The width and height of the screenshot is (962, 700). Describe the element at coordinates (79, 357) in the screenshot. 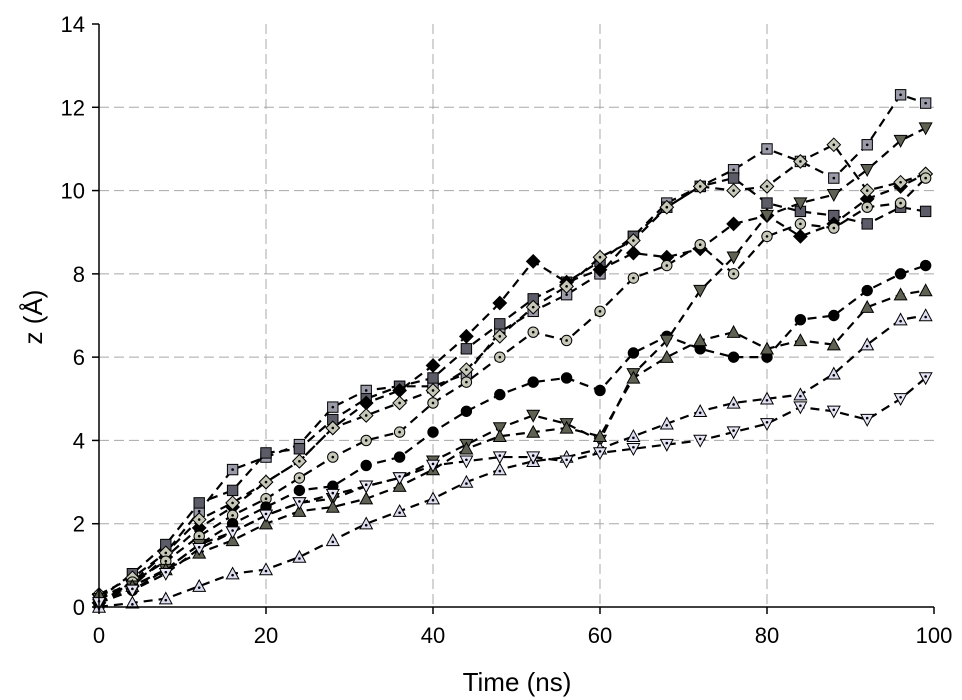

I see `y-tick-label: 6` at that location.